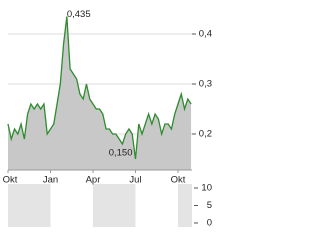  I want to click on x-tick-label: Jan, so click(50, 180).